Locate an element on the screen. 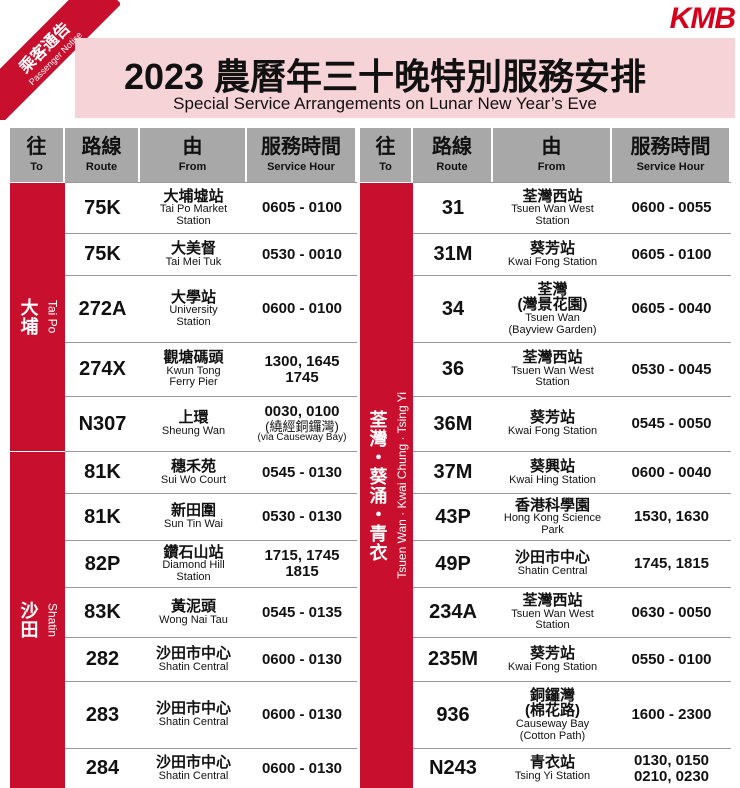  hours-cell: 0545 - 0130 is located at coordinates (302, 472).